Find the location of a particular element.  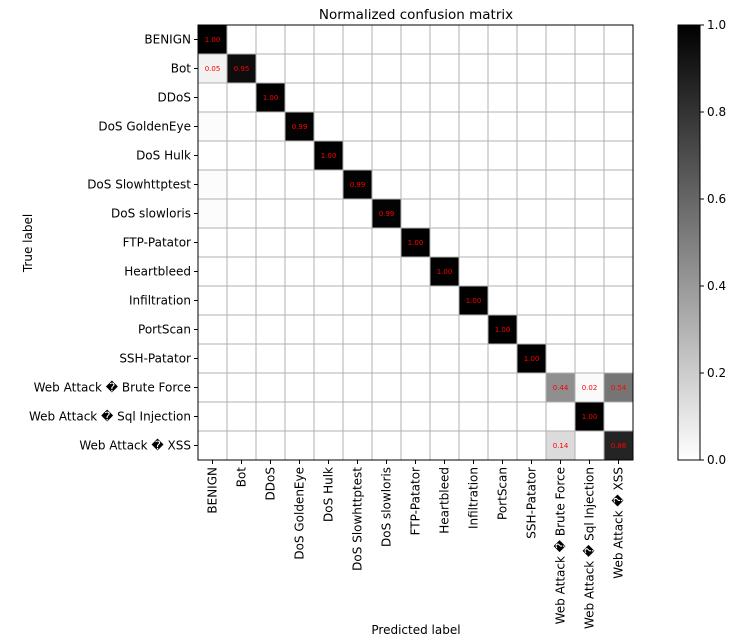

x-tick-label: Web Attack � Brute Force is located at coordinates (561, 545).